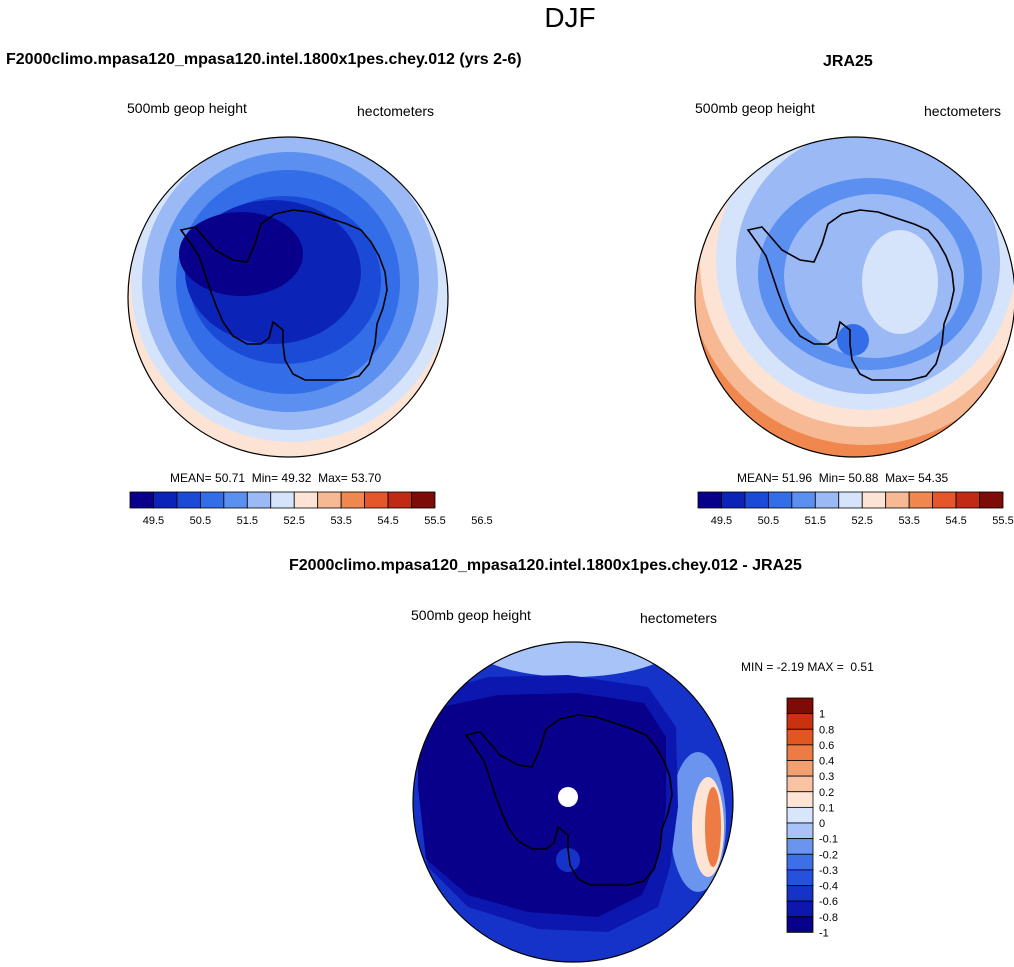 This screenshot has width=1014, height=967. Describe the element at coordinates (679, 618) in the screenshot. I see `diff-unit-label: hectometers` at that location.